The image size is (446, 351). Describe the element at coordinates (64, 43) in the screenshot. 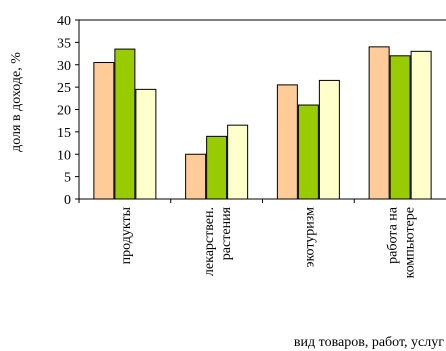

I see `y-tick-label: 35` at that location.